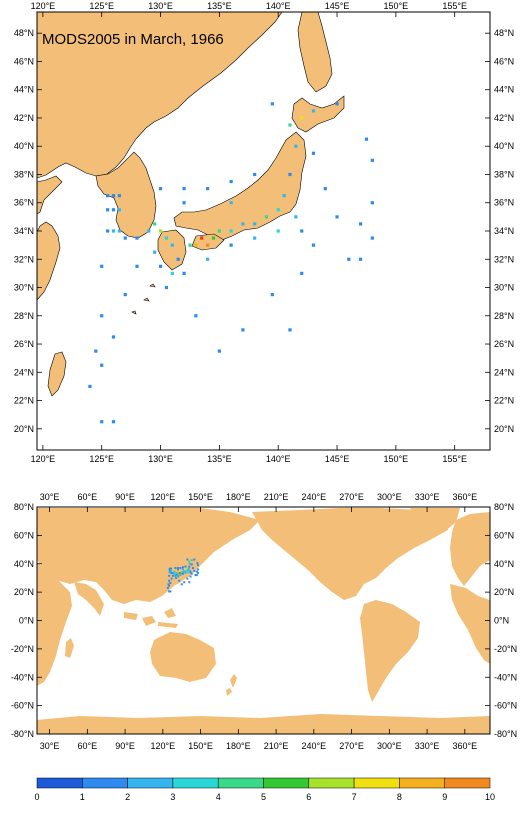 This screenshot has height=813, width=529. I want to click on lat-tick-label-right: 30°N, so click(504, 288).